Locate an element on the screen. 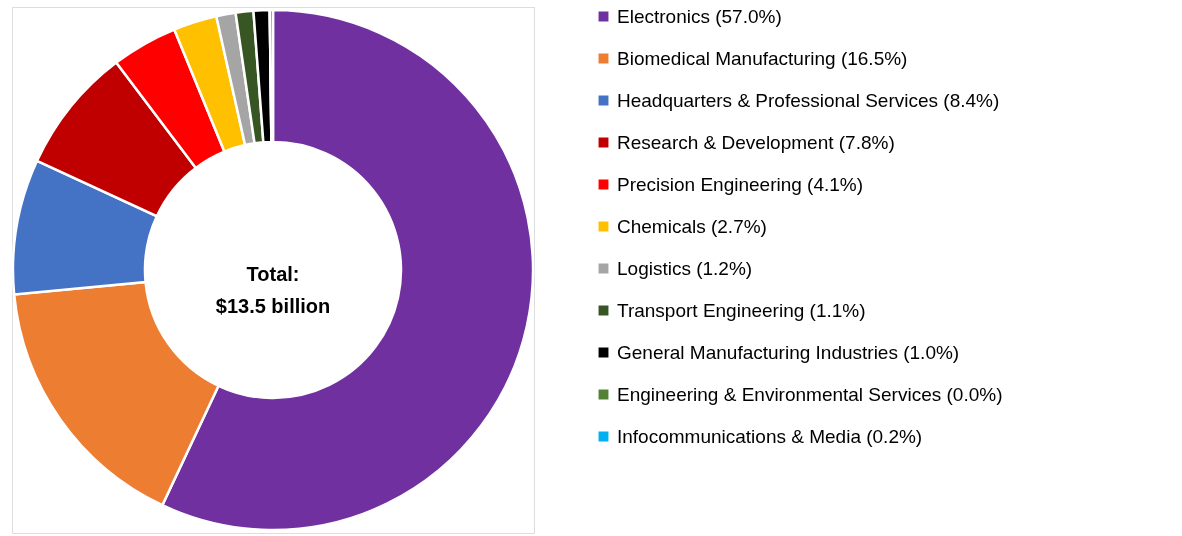 Image resolution: width=1182 pixels, height=536 pixels. text: Total: $13.5 billion is located at coordinates (273, 290).